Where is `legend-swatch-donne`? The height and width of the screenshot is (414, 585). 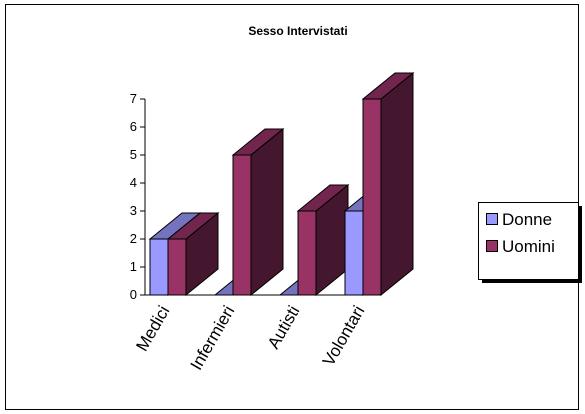
legend-swatch-donne is located at coordinates (492, 219).